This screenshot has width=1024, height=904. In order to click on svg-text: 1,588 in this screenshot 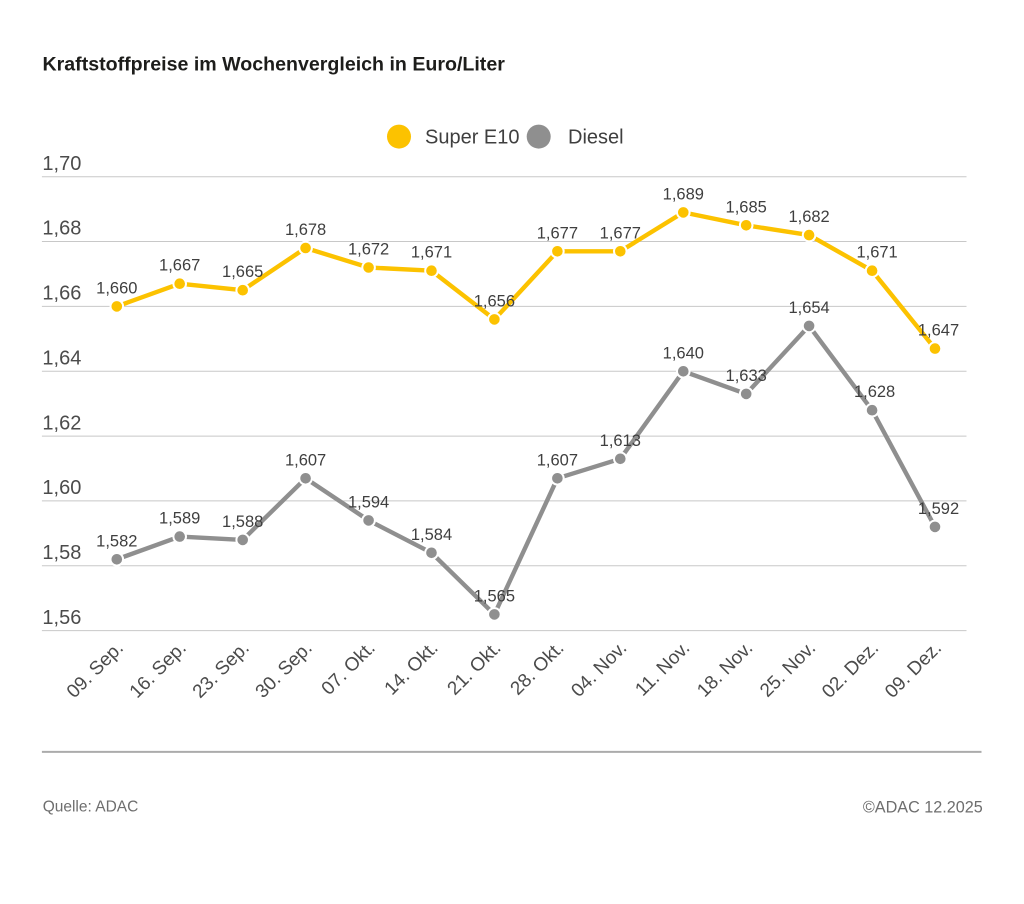, I will do `click(242, 522)`.